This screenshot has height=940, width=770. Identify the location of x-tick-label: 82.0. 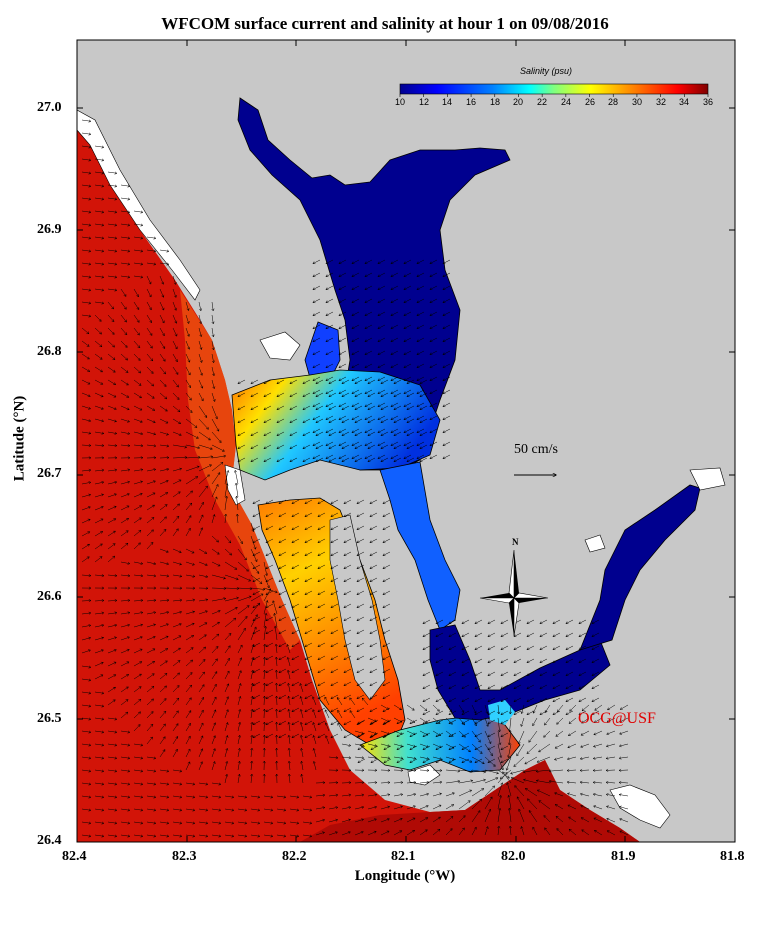
(513, 857).